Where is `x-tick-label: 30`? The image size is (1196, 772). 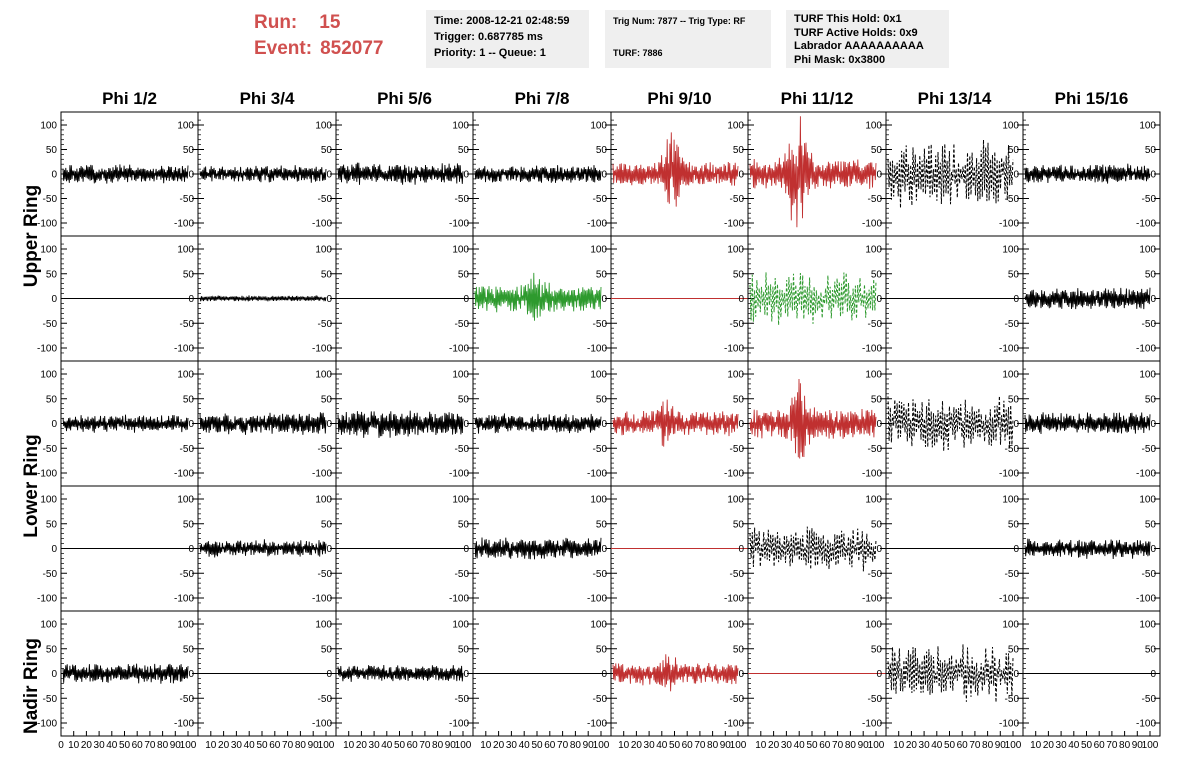
x-tick-label: 30 is located at coordinates (650, 745).